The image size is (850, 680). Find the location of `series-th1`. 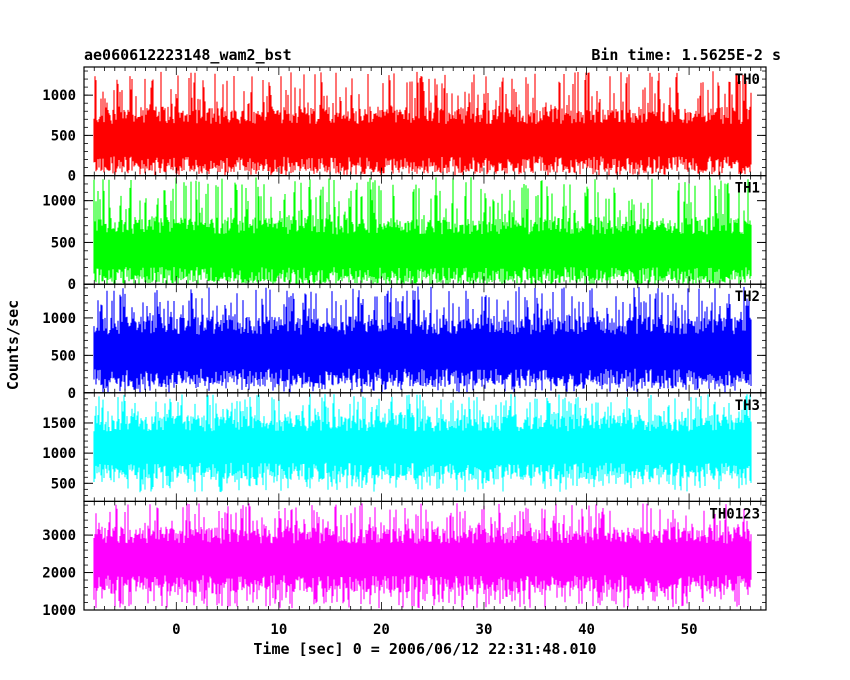

series-th1 is located at coordinates (422, 231).